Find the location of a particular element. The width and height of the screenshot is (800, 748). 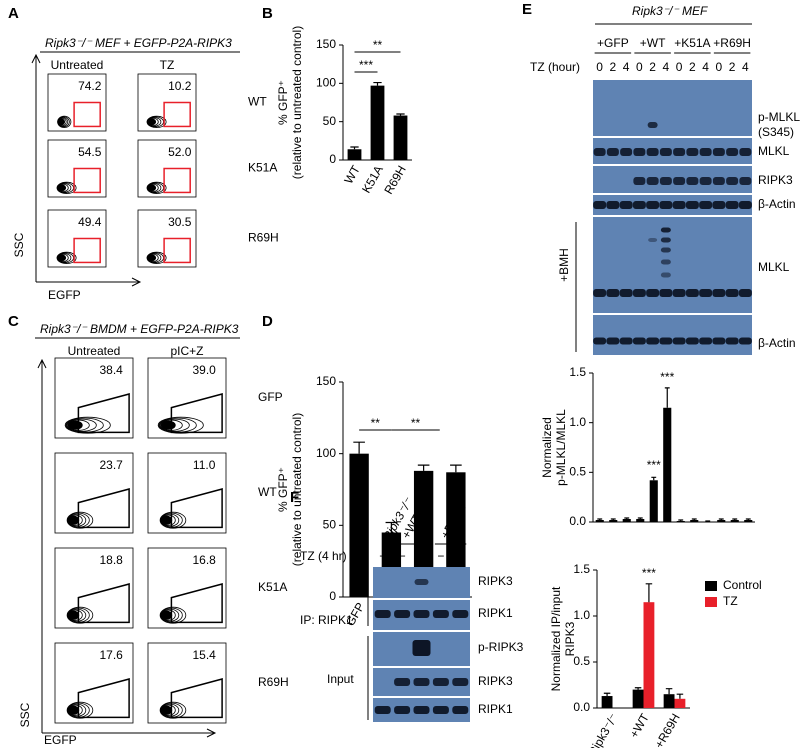

y-tick-label: 0 is located at coordinates (332, 159).